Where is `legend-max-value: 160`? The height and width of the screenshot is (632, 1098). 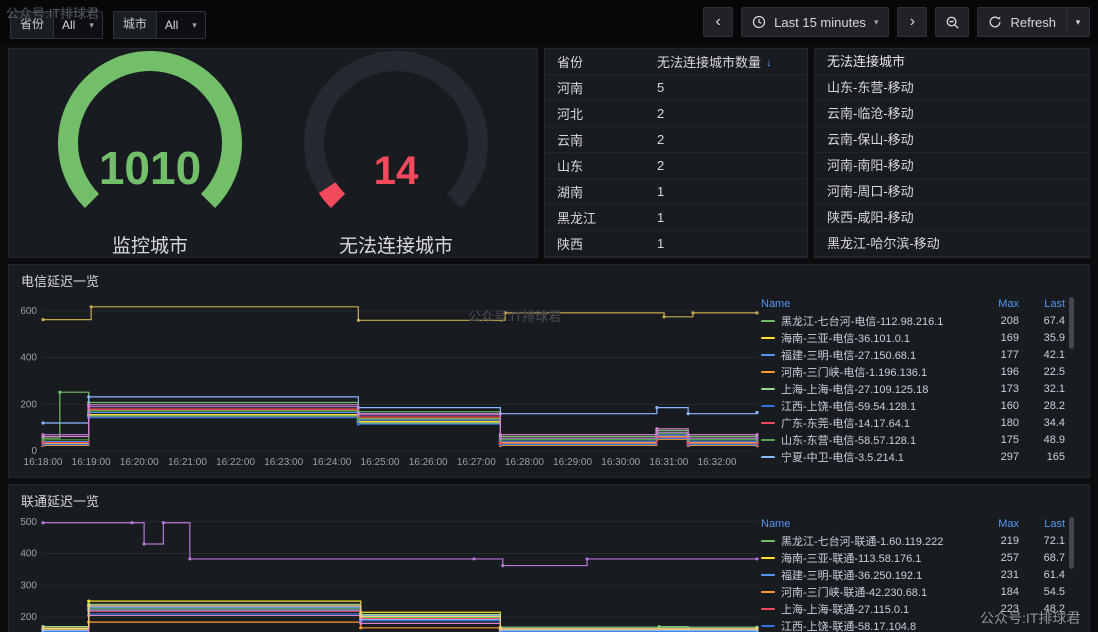
legend-max-value: 160 is located at coordinates (1009, 405).